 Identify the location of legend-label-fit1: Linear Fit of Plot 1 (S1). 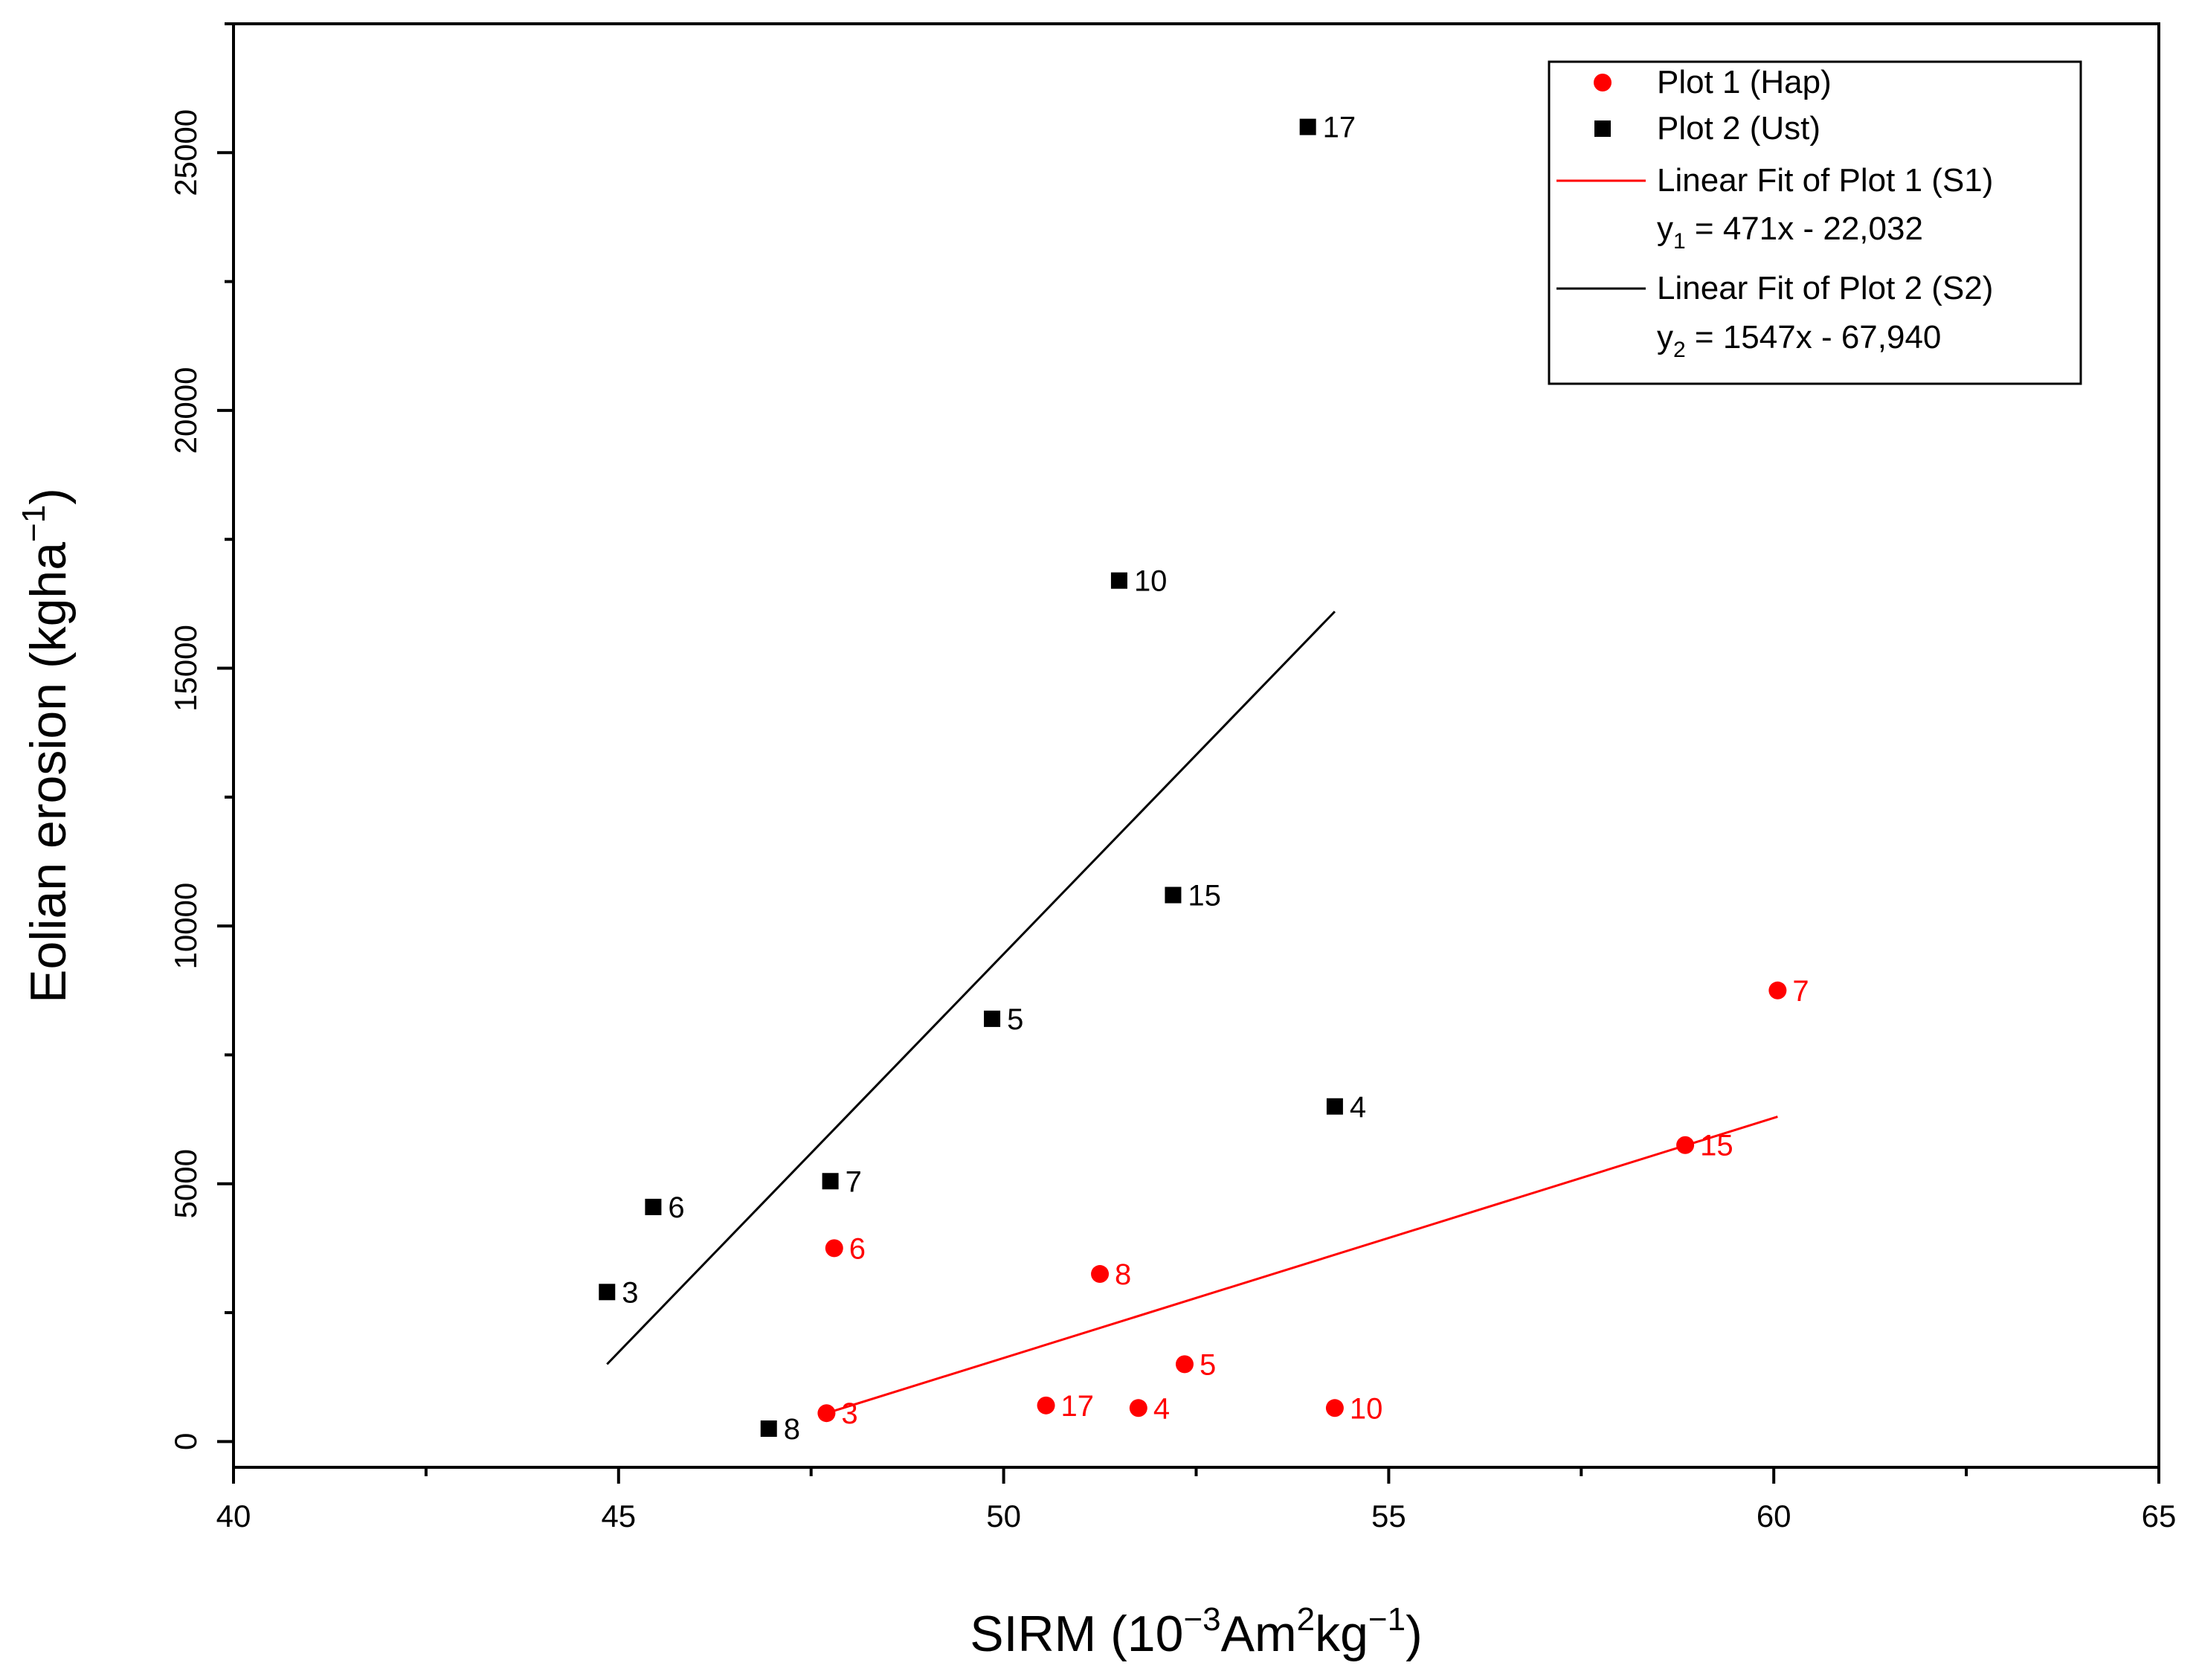
(1825, 180).